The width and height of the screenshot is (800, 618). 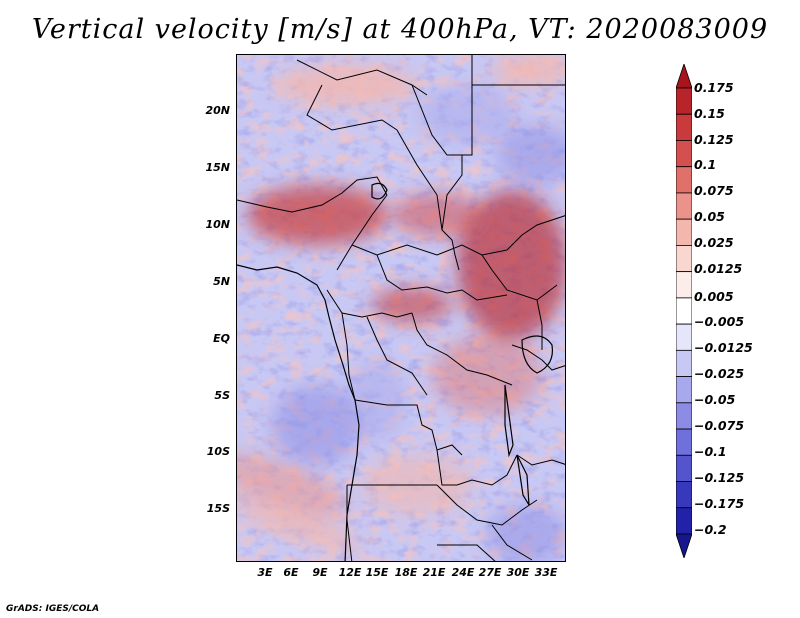 I want to click on lon-label-12e: 12E, so click(x=350, y=572).